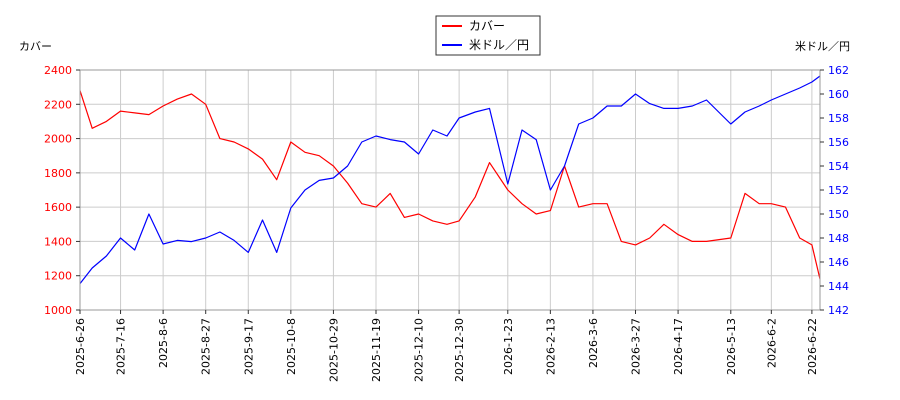 This screenshot has width=900, height=400. What do you see at coordinates (58, 207) in the screenshot?
I see `left-axis-tick-label: 1600` at bounding box center [58, 207].